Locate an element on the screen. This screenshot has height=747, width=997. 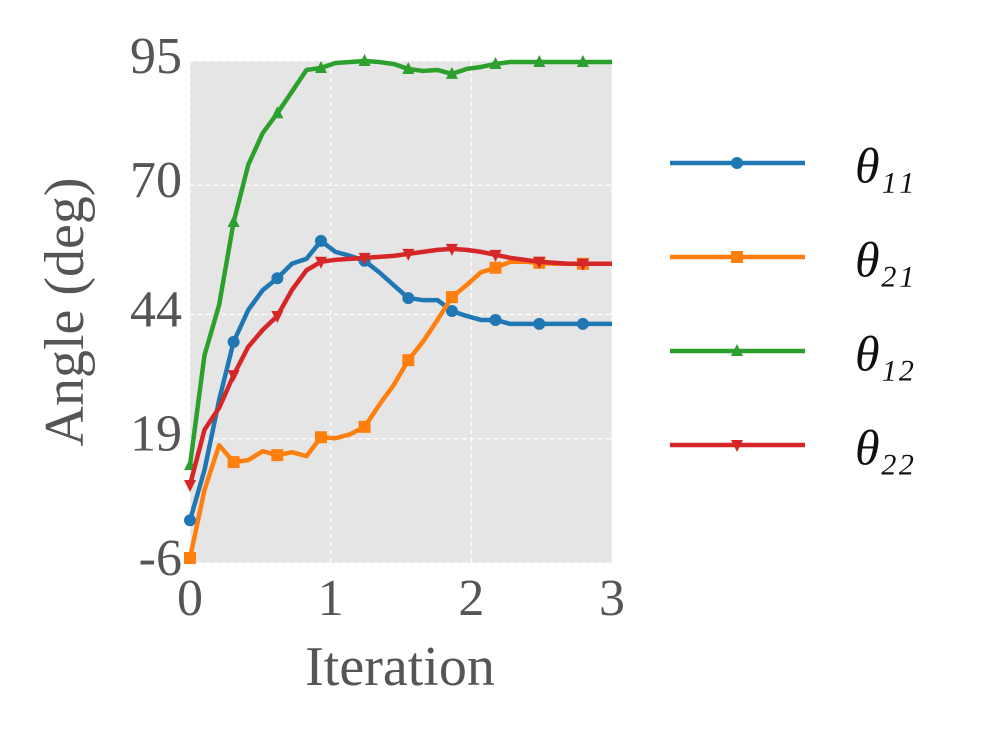
y-tick-label: 44 is located at coordinates (156, 309).